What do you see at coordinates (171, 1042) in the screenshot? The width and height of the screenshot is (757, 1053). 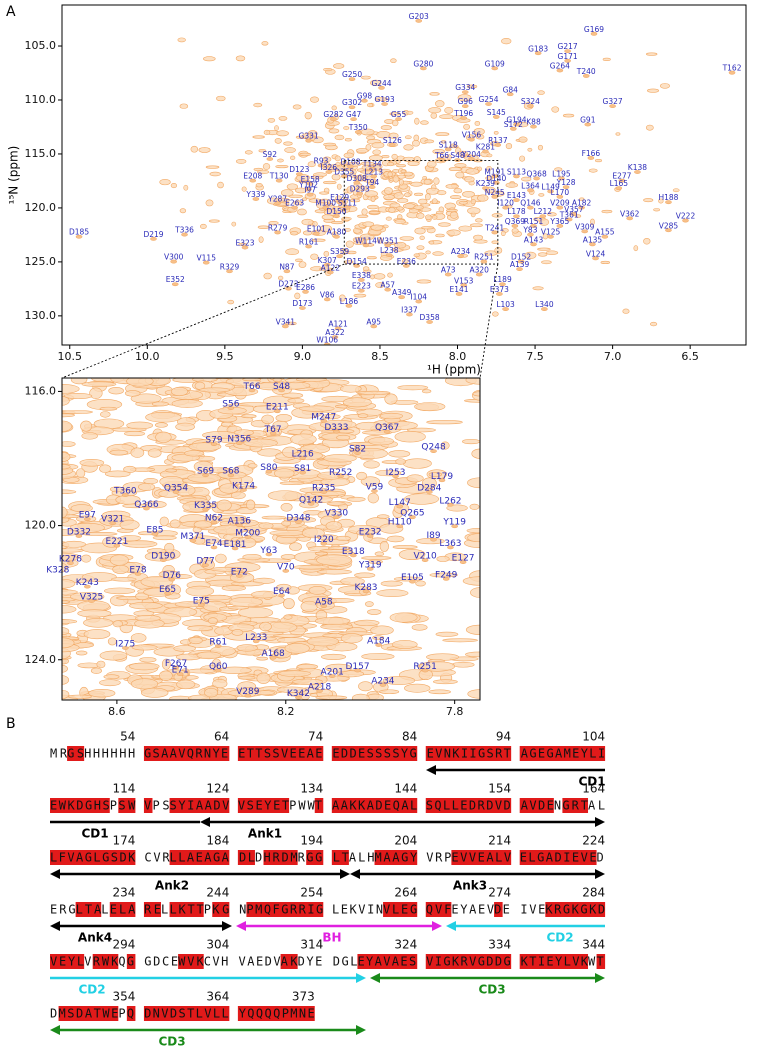 I see `domain-label: CD3` at bounding box center [171, 1042].